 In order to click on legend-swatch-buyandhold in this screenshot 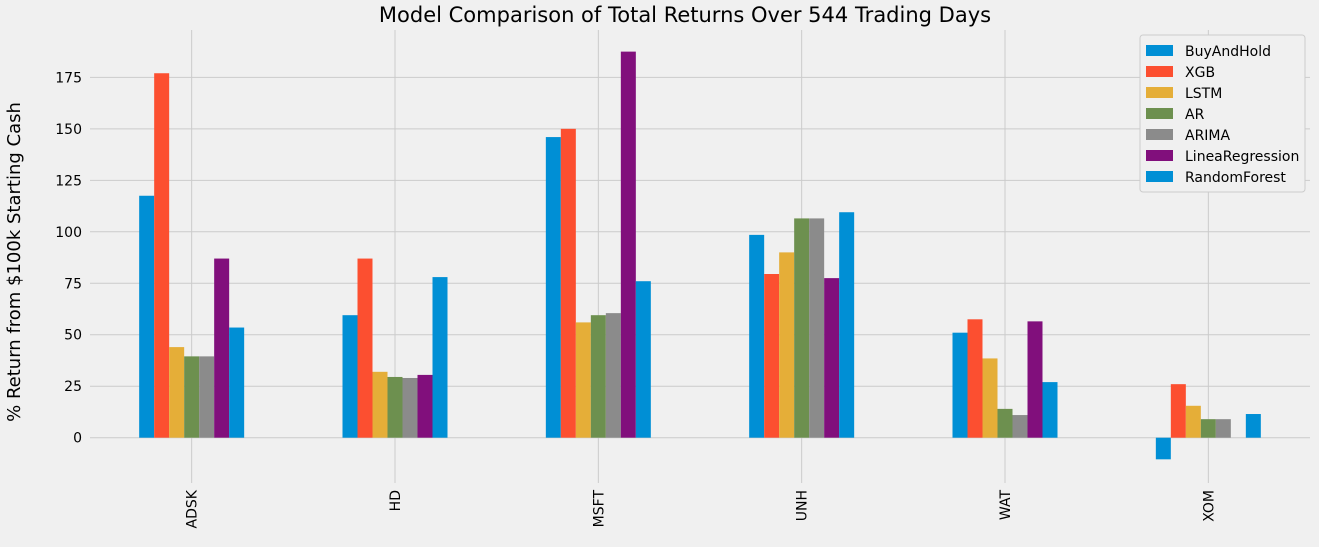, I will do `click(1159, 50)`.